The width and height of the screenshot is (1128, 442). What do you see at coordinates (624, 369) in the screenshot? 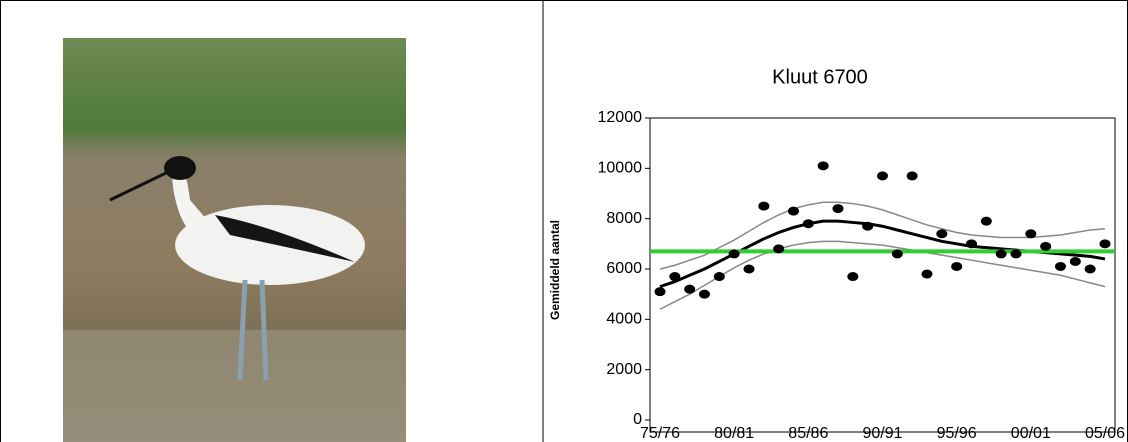
I see `y-tick-label: 2000` at bounding box center [624, 369].